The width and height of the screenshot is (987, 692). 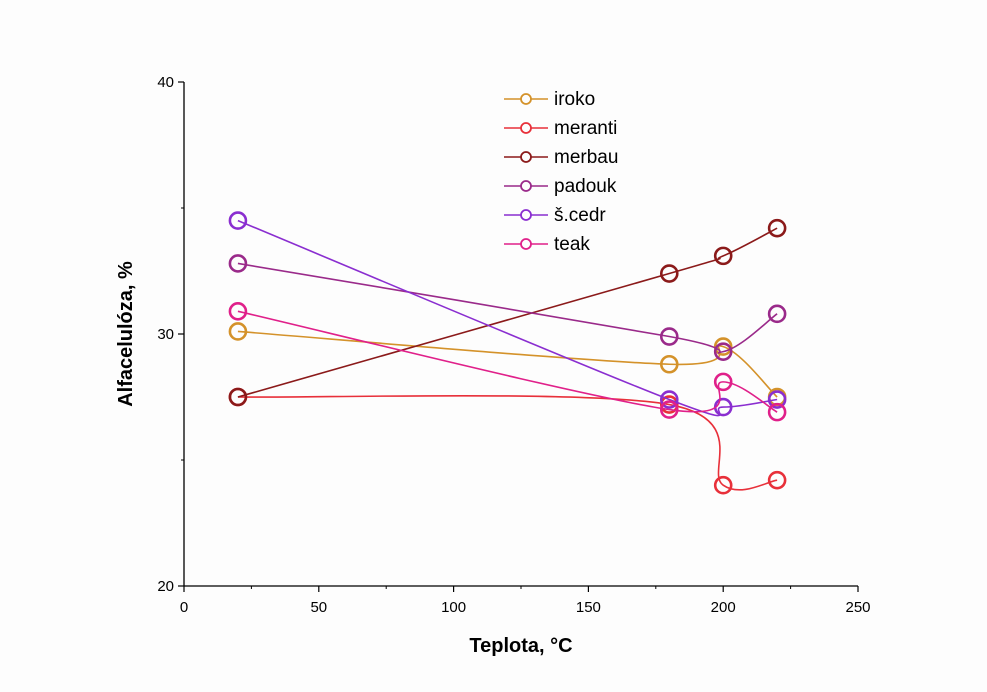 I want to click on legend-item: š.cedr, so click(x=555, y=215).